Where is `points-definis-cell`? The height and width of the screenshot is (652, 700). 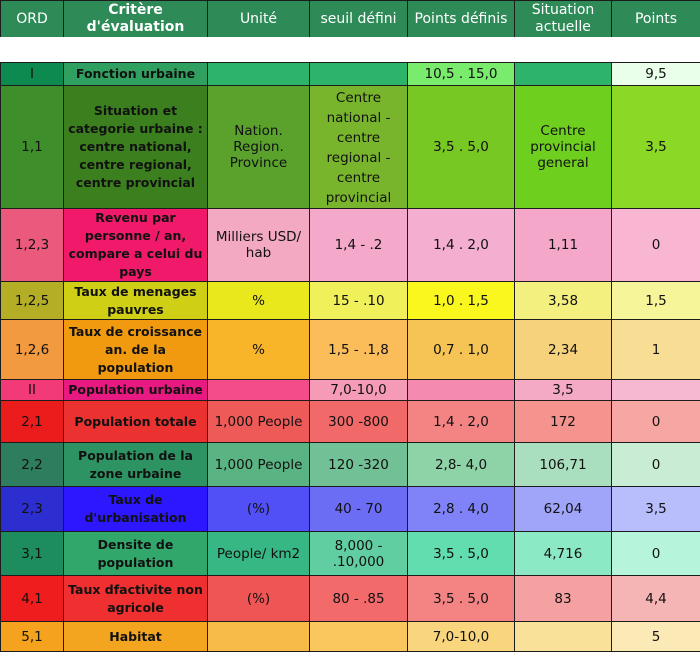 points-definis-cell is located at coordinates (461, 390).